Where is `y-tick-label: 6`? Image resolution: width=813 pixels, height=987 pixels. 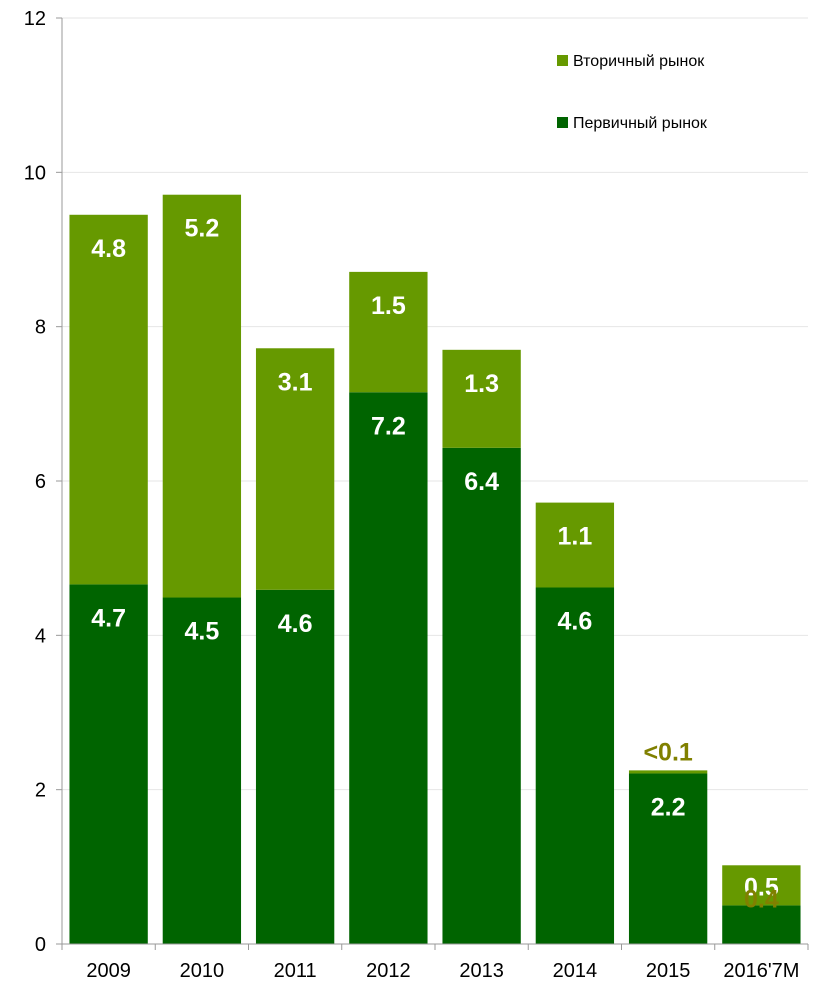 y-tick-label: 6 is located at coordinates (40, 482).